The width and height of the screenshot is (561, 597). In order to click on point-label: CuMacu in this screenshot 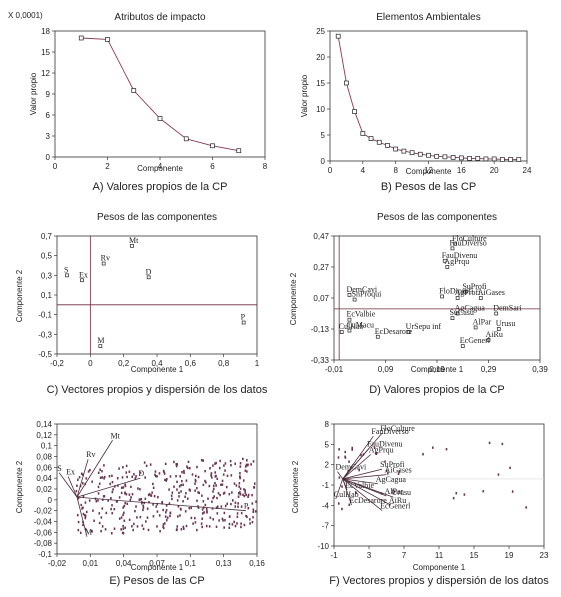, I will do `click(360, 325)`.